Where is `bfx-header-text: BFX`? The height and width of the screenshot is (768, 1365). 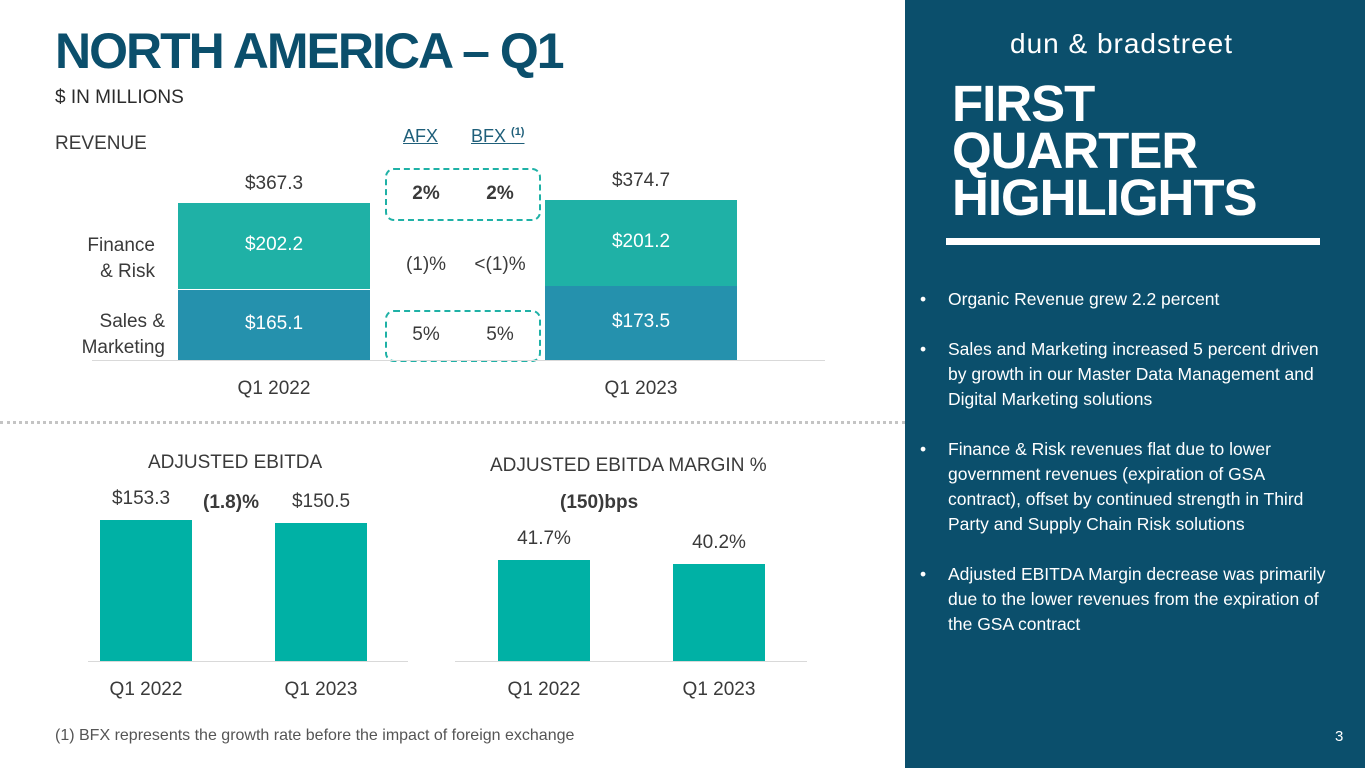 bfx-header-text: BFX is located at coordinates (489, 136).